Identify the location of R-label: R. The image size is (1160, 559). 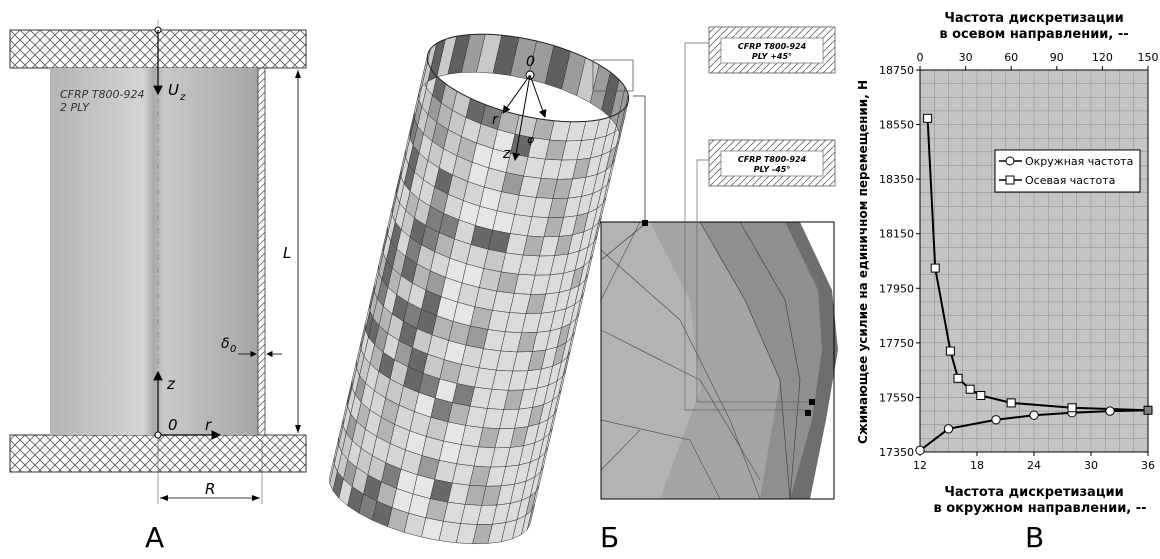
(210, 489).